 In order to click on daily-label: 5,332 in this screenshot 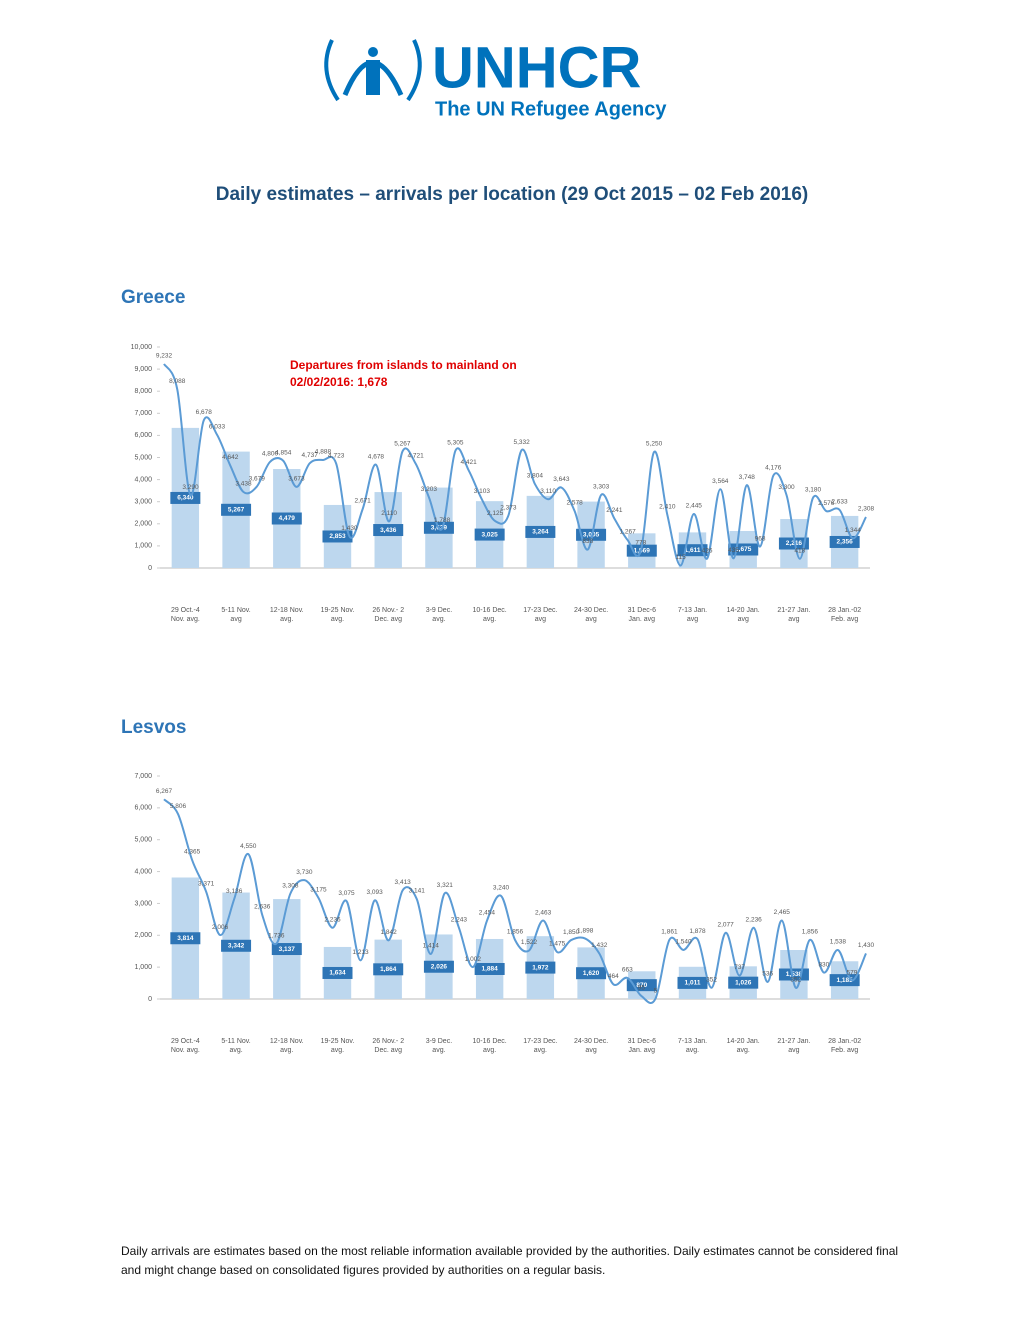, I will do `click(521, 442)`.